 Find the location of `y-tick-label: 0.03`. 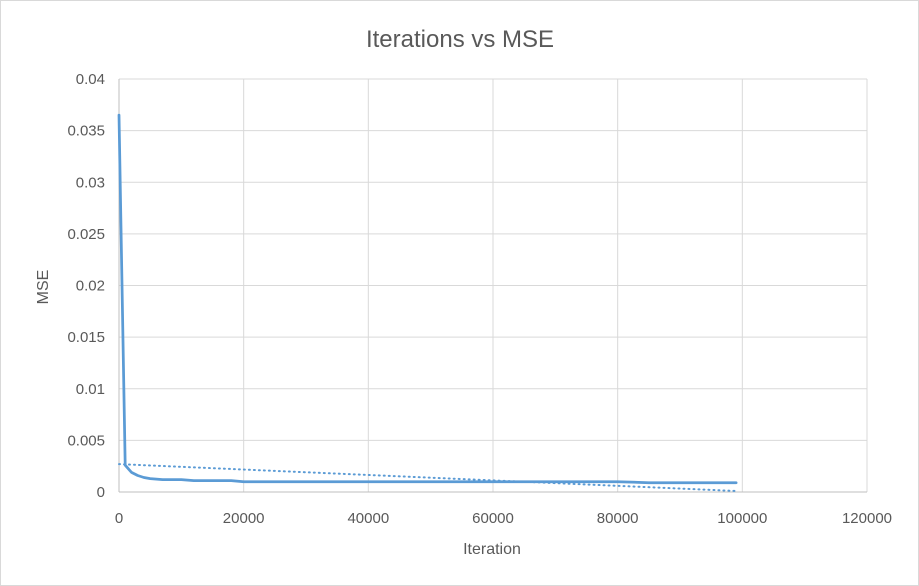

y-tick-label: 0.03 is located at coordinates (90, 182).